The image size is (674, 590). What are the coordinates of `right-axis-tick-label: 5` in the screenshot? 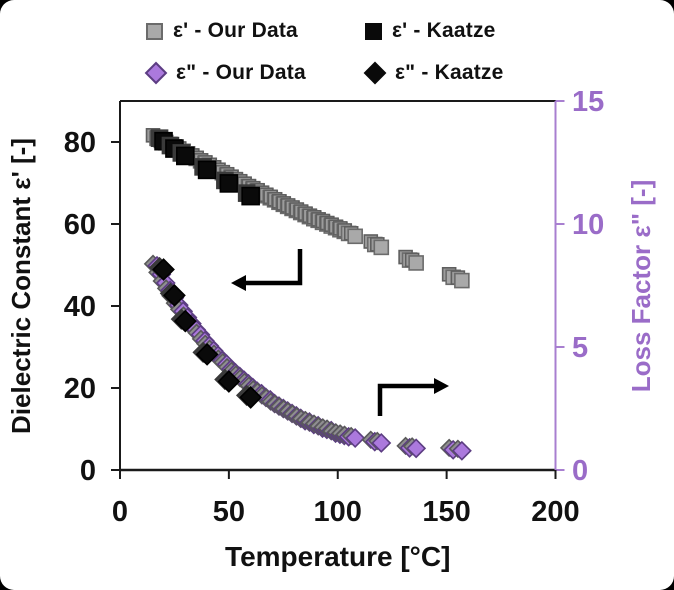 It's located at (580, 348).